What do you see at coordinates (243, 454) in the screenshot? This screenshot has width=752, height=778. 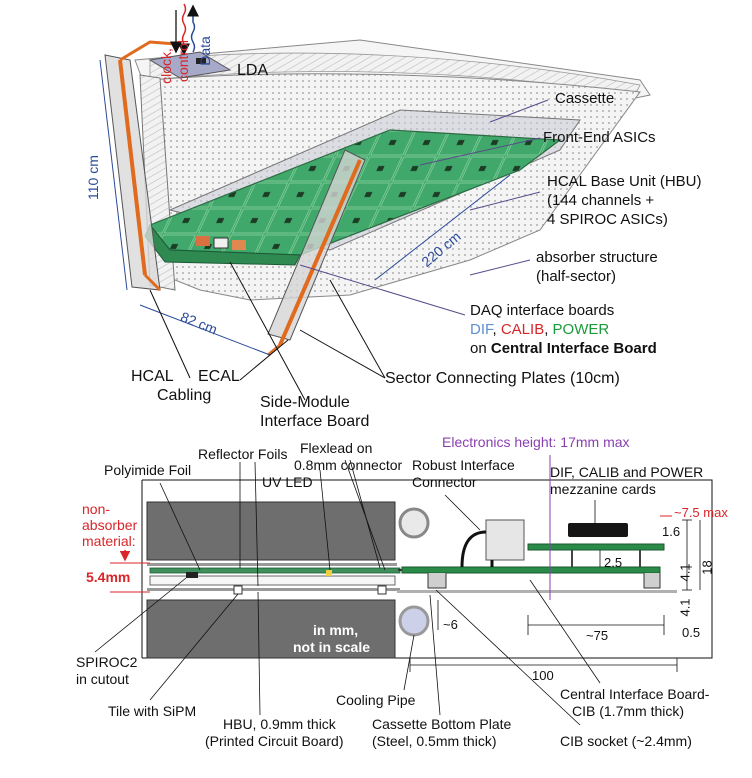 I see `reflector-foils-label: Reflector Foils` at bounding box center [243, 454].